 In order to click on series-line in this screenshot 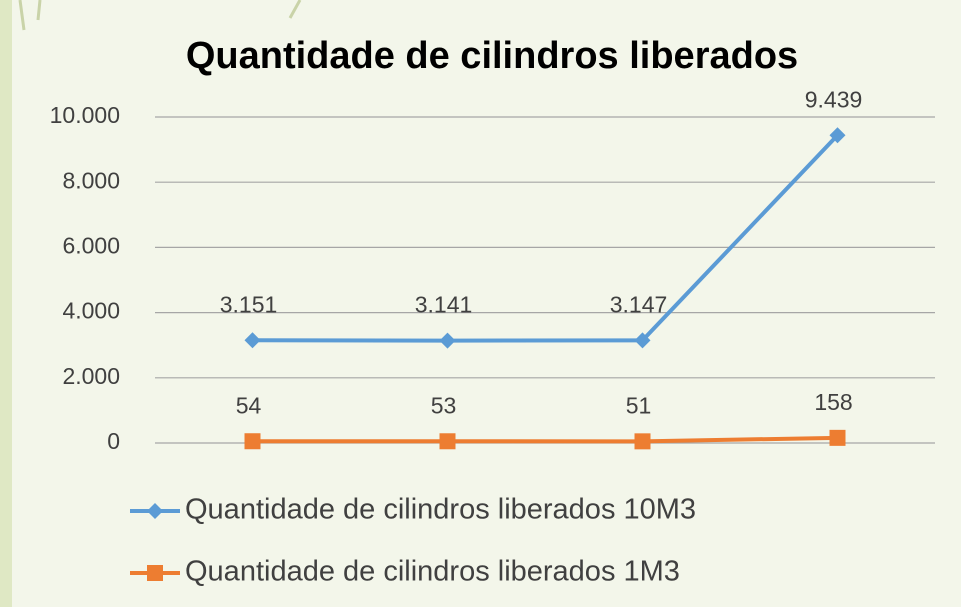, I will do `click(545, 439)`.